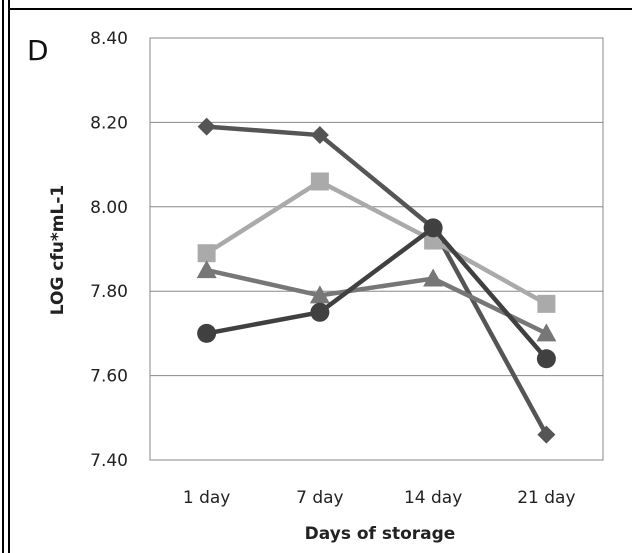 Image resolution: width=632 pixels, height=553 pixels. I want to click on frame-border-top, so click(320, 9).